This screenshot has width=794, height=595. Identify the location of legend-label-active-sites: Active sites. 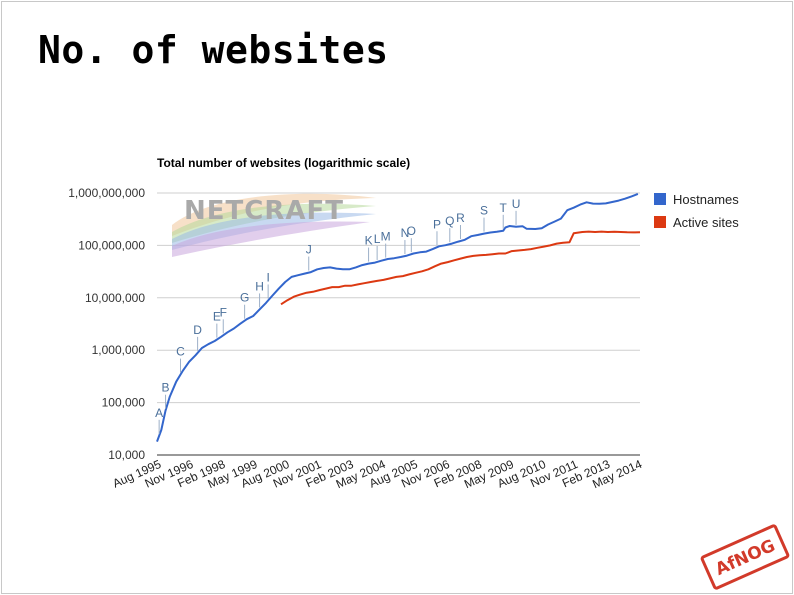
(706, 222).